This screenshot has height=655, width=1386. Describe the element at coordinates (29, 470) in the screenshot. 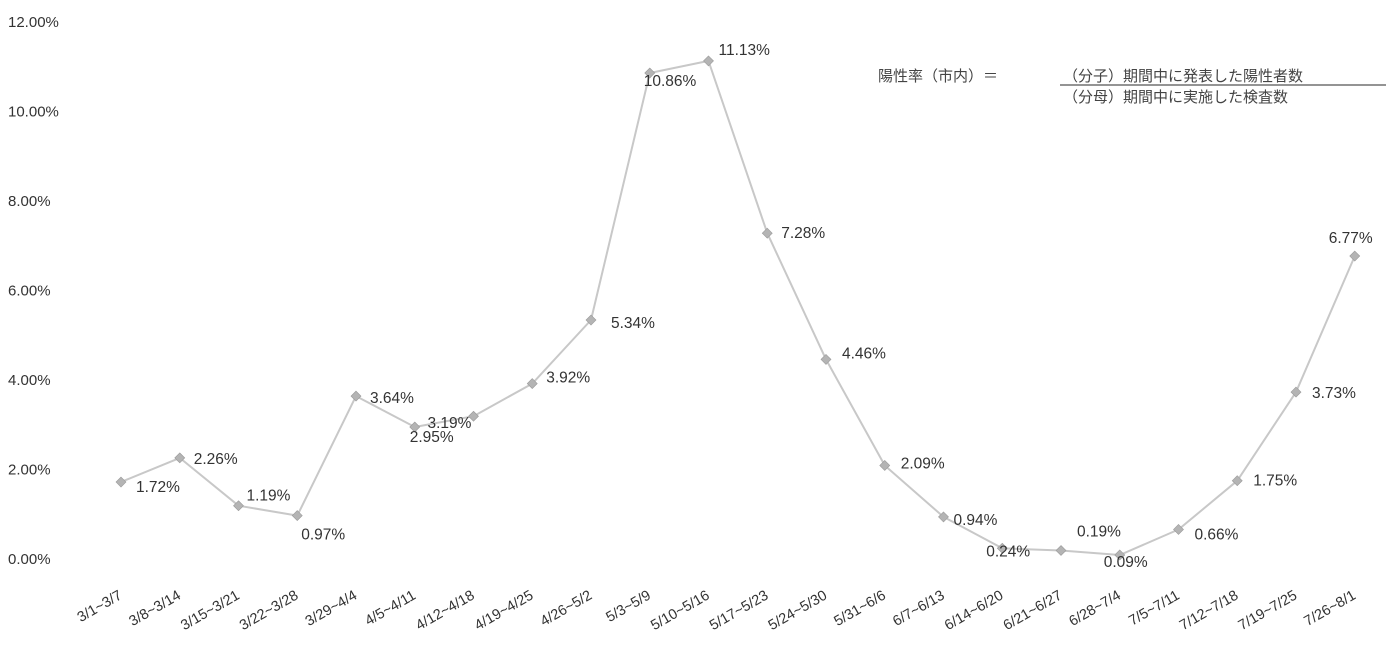

I see `y-tick-label: 2.00%` at that location.